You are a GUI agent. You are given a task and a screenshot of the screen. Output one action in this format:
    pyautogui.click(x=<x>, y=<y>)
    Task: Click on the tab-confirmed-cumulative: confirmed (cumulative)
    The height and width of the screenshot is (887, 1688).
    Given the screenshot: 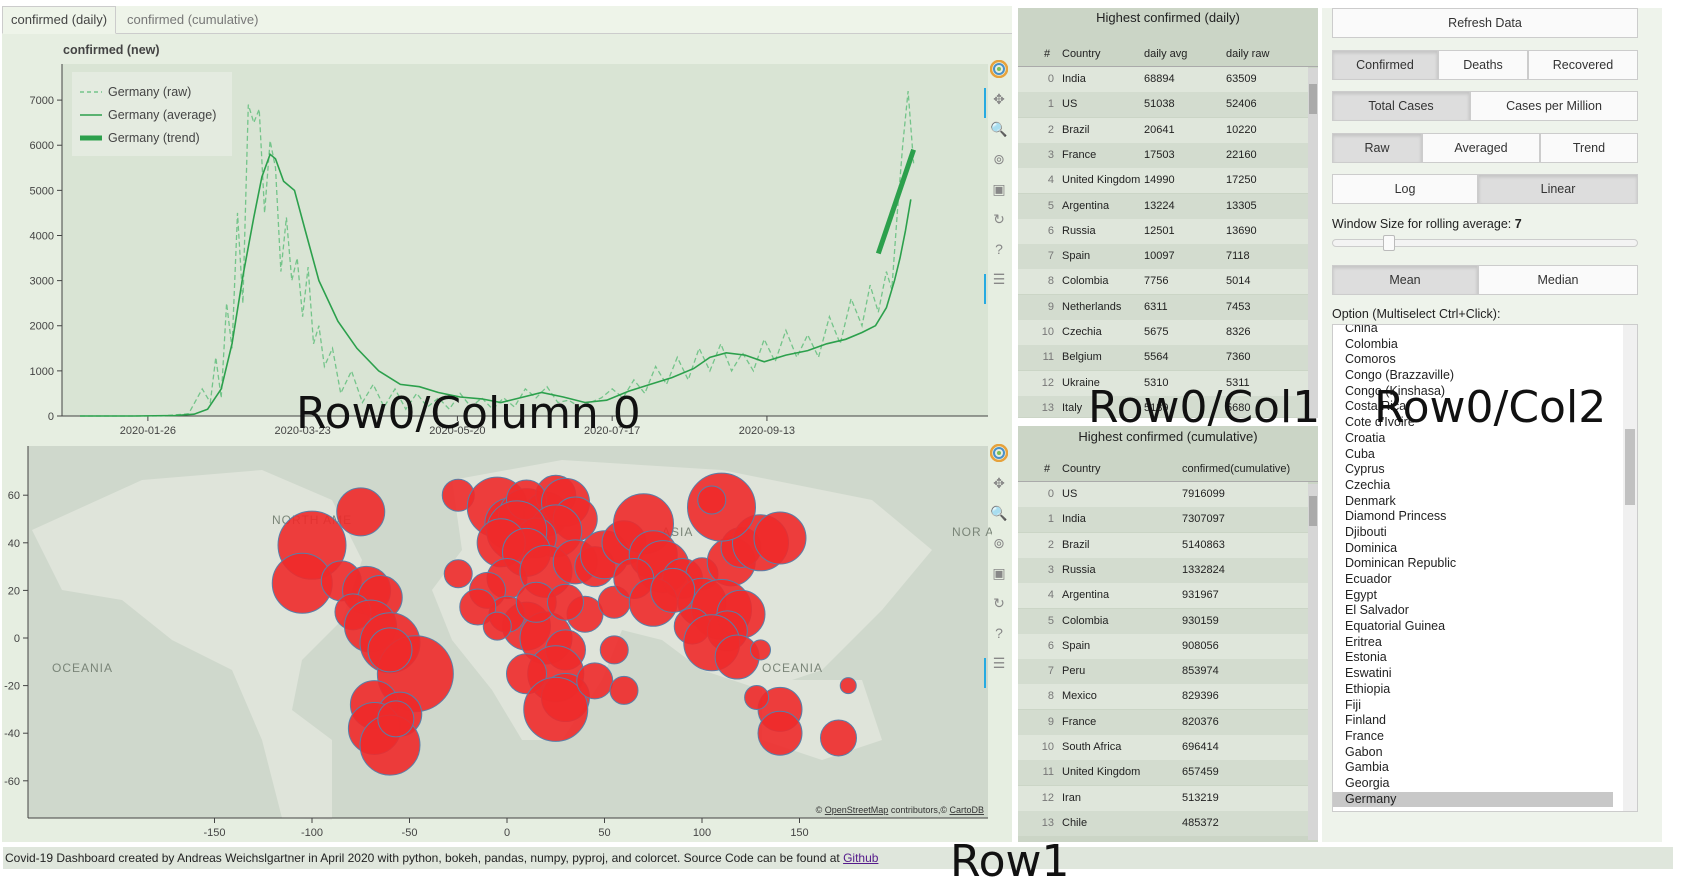 What is the action you would take?
    pyautogui.click(x=193, y=20)
    